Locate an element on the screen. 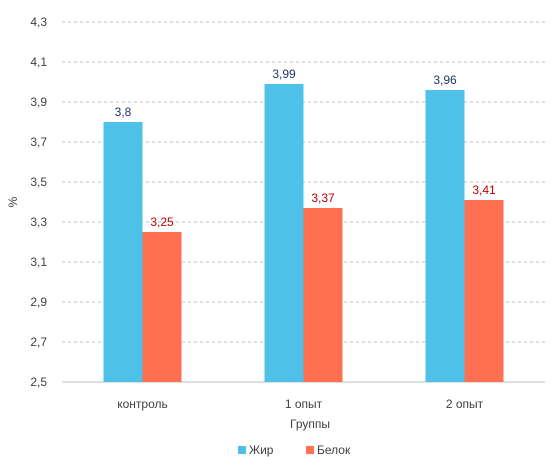 Image resolution: width=556 pixels, height=457 pixels. x-axis-title: Группы is located at coordinates (310, 424).